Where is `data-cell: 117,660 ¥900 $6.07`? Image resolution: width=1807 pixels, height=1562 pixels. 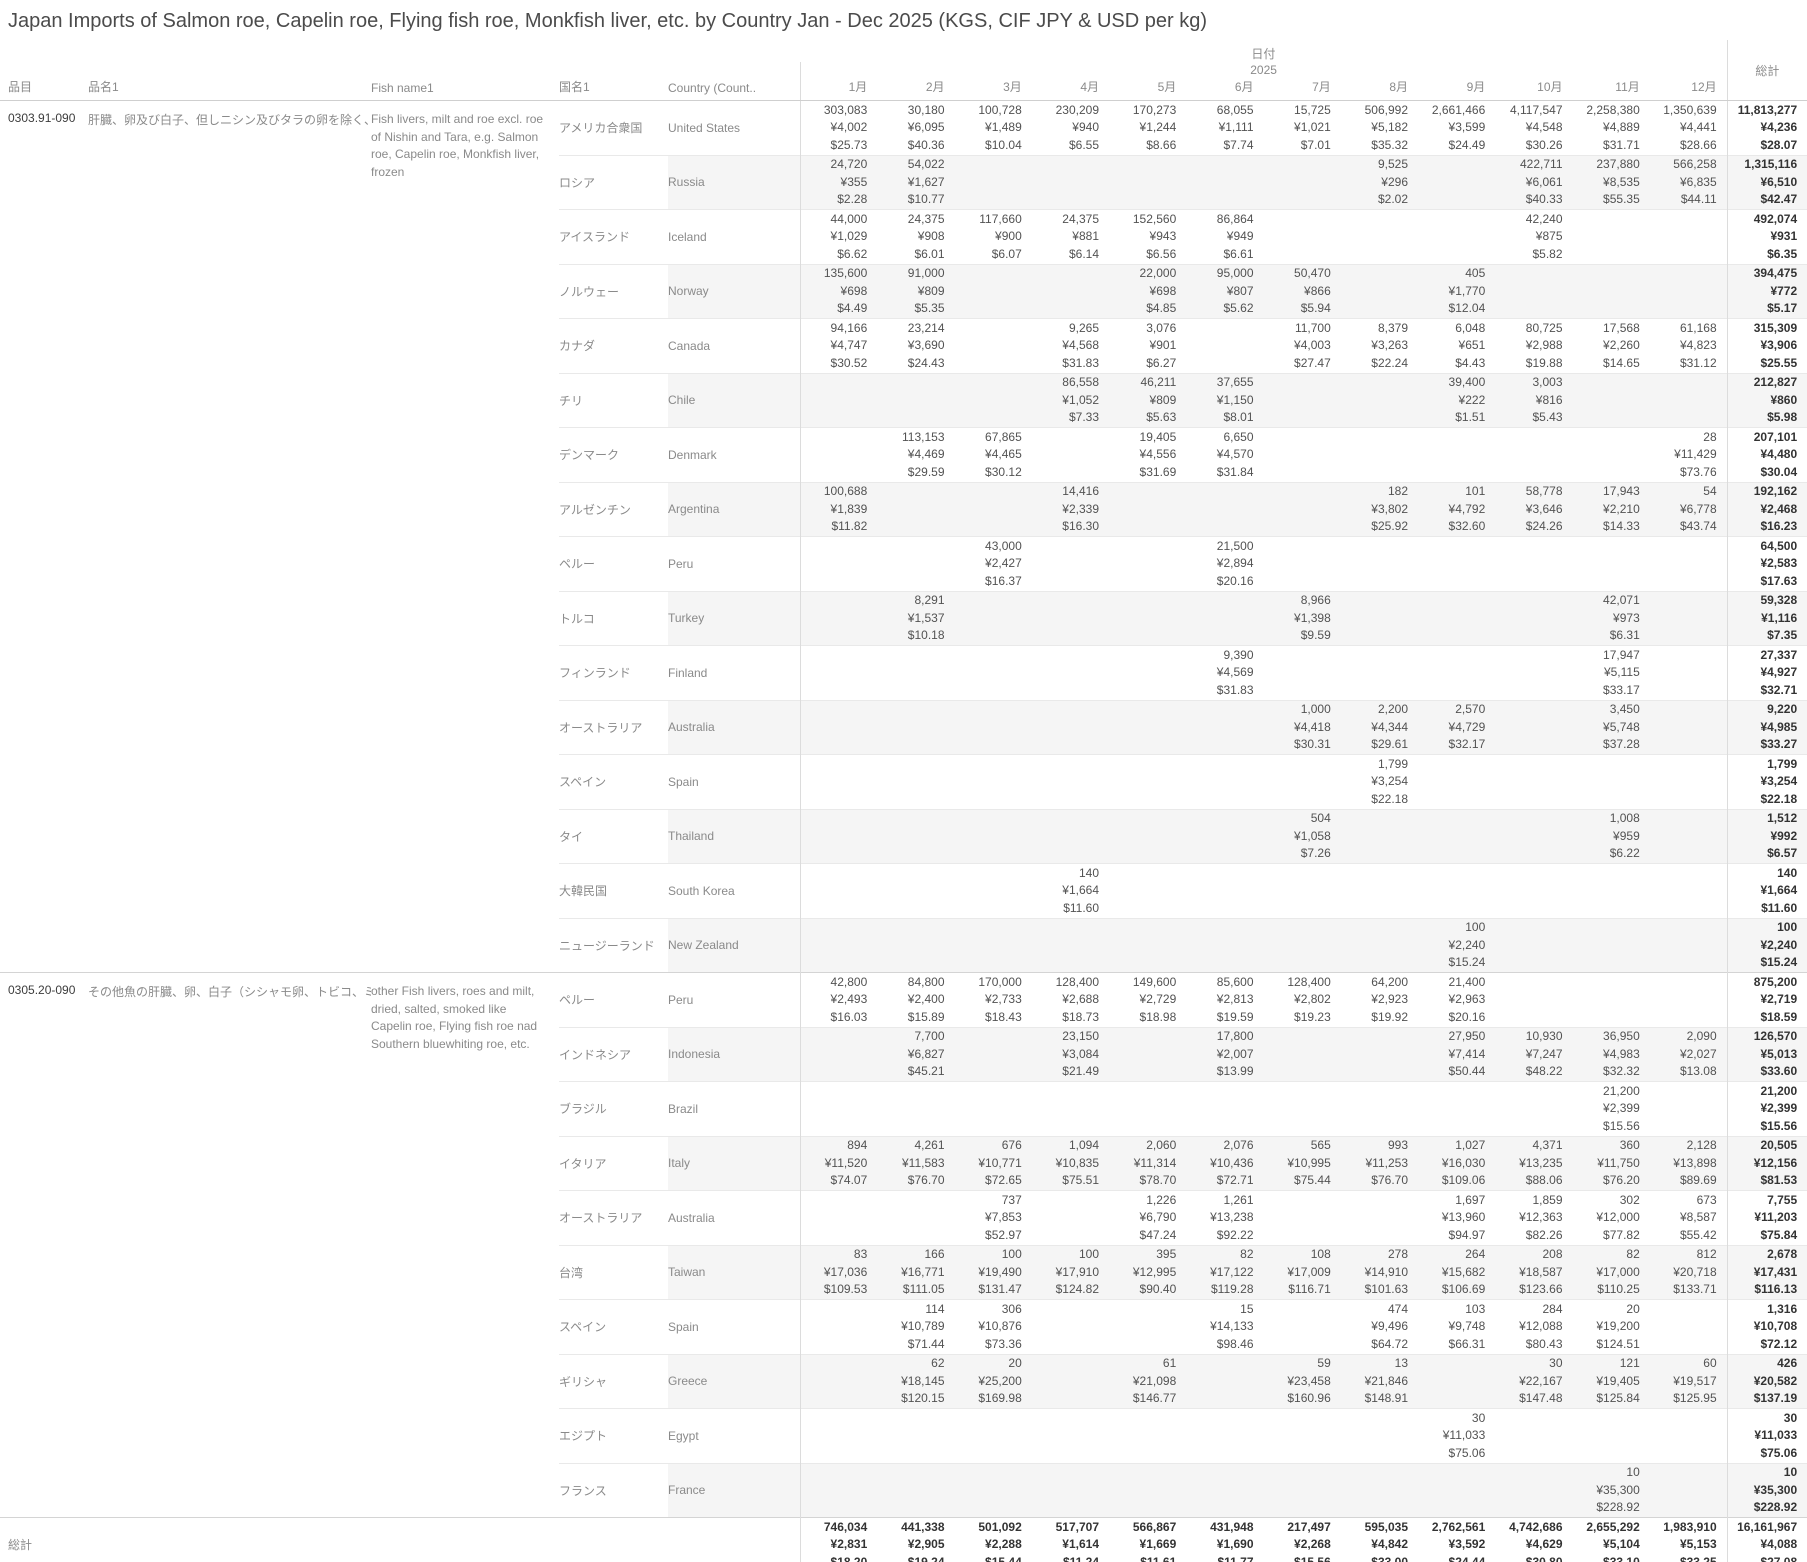
data-cell: 117,660 ¥900 $6.07 is located at coordinates (993, 236).